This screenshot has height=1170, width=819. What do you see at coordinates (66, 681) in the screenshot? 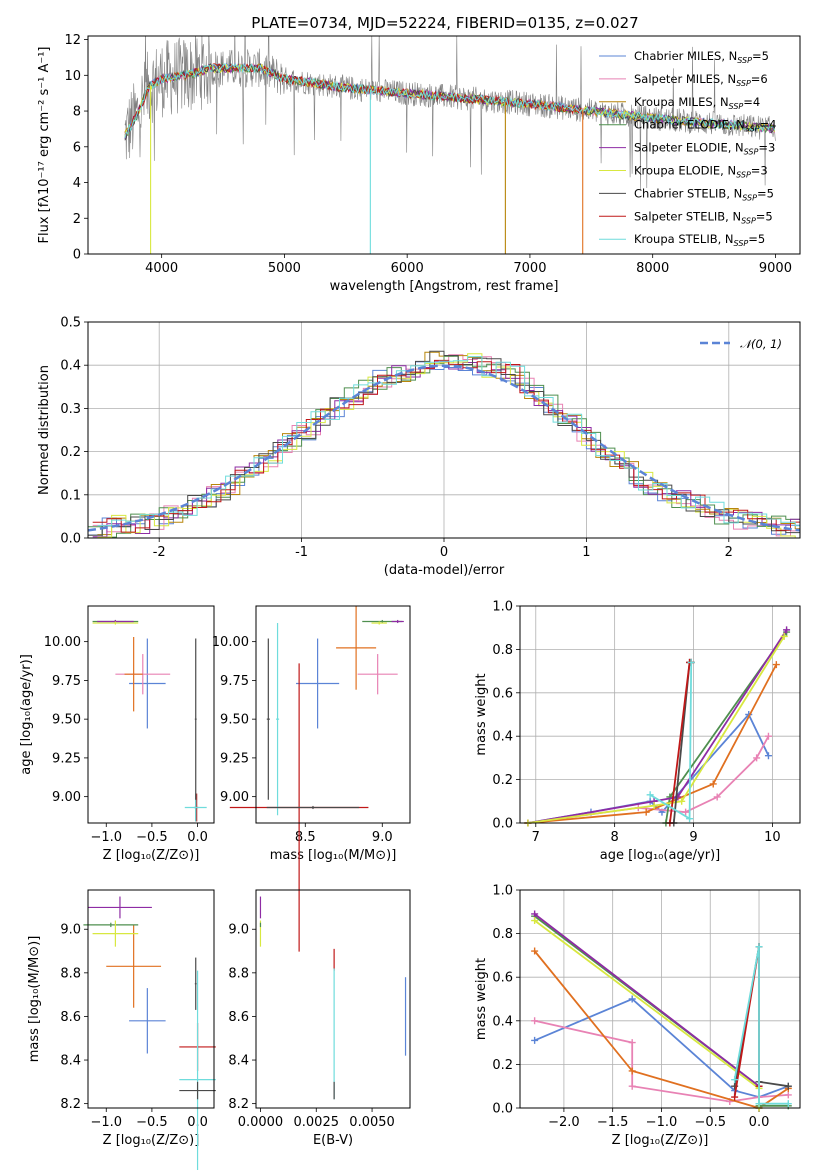
I see `y-tick-label: 9.75` at bounding box center [66, 681].